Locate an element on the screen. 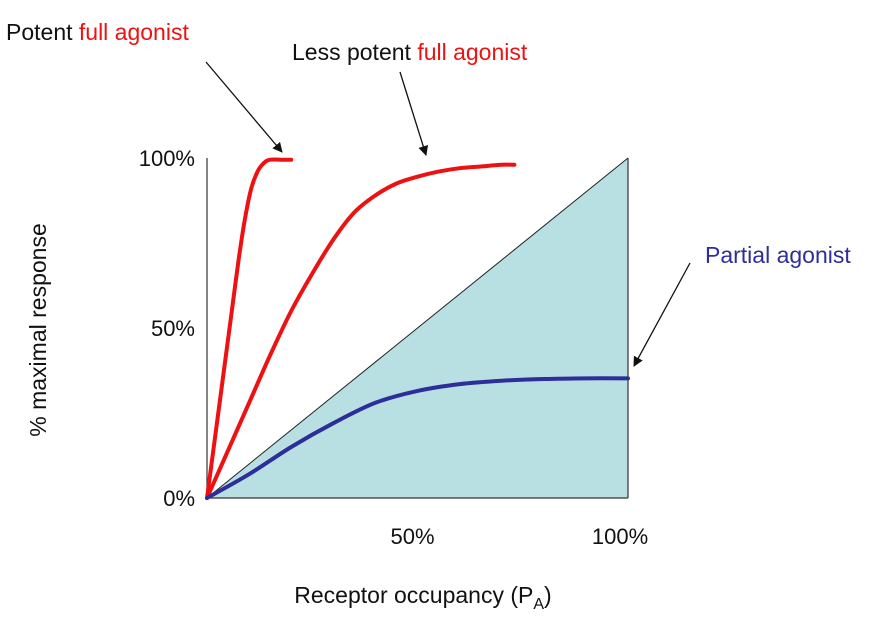  annotation-partial-agonist: Partial agonist is located at coordinates (778, 255).